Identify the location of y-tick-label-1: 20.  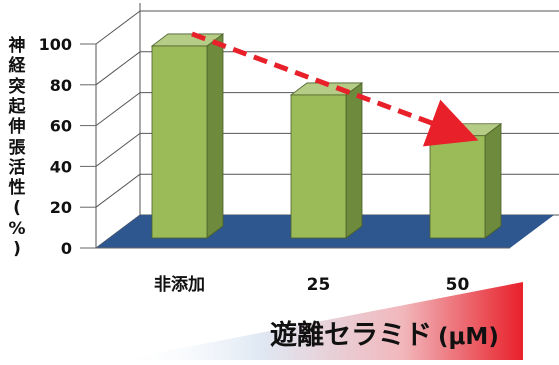
(61, 207).